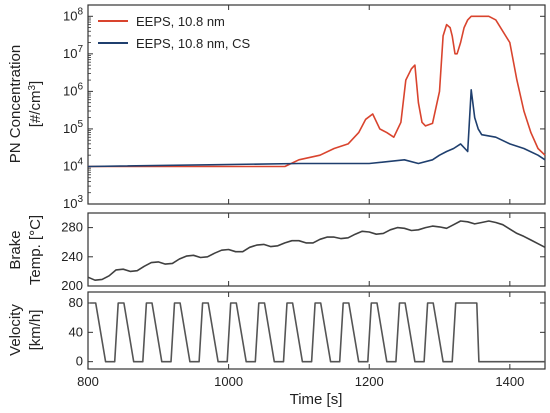 This screenshot has width=550, height=413. I want to click on brake-y-axis-unit: Temp. [°C], so click(35, 250).